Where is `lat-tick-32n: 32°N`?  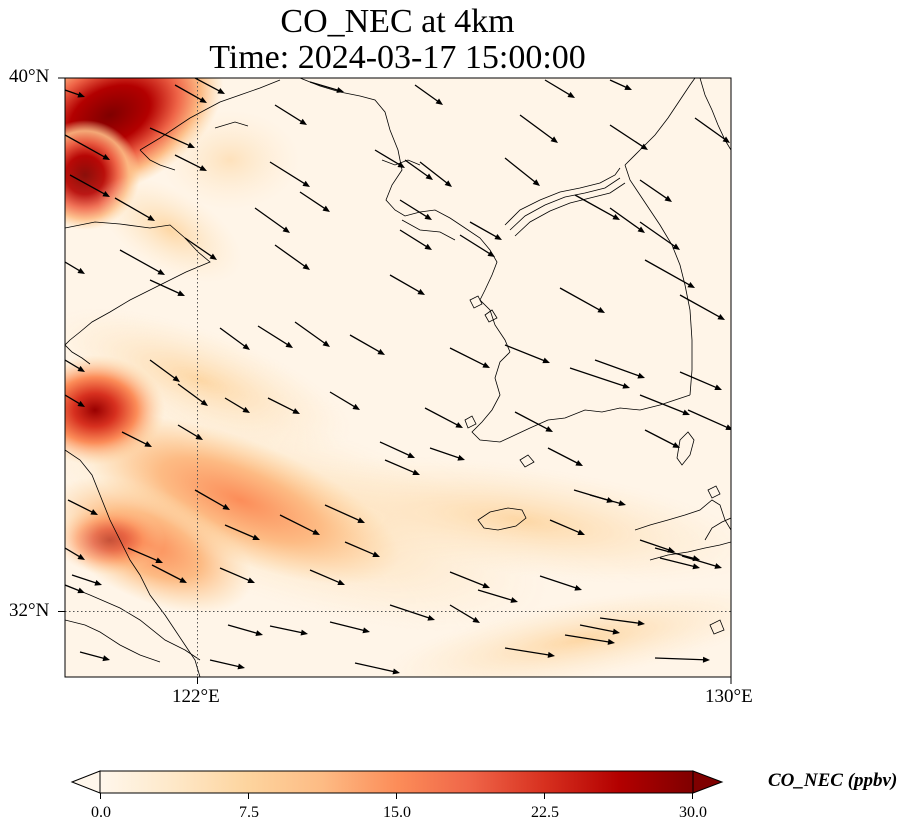
lat-tick-32n: 32°N is located at coordinates (29, 610).